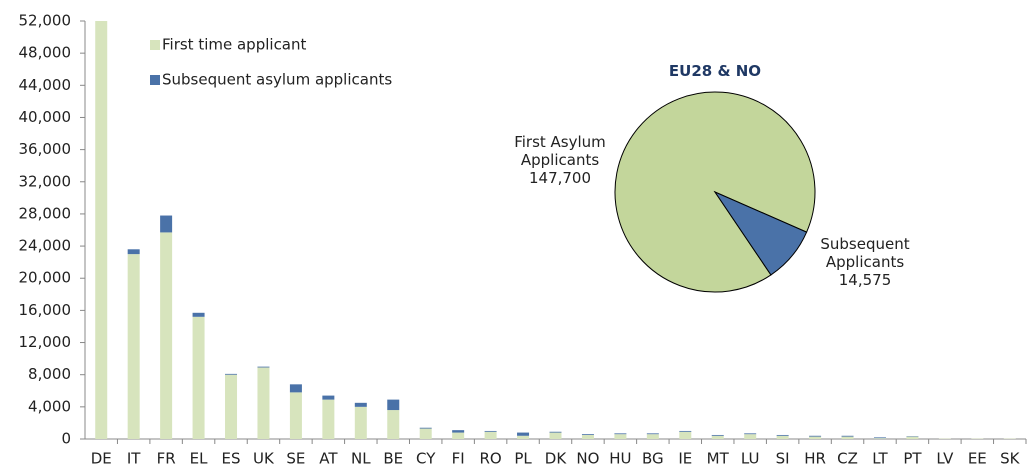 The width and height of the screenshot is (1028, 468). Describe the element at coordinates (783, 459) in the screenshot. I see `x-tick-label: SI` at that location.